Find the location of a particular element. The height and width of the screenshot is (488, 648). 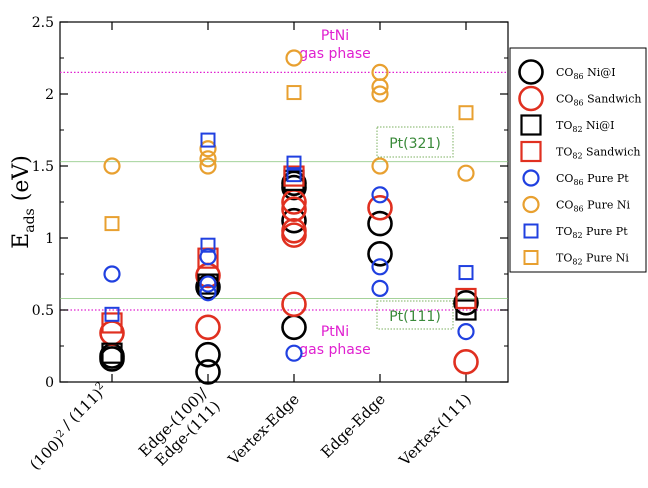

x-category-label-4: Vertex-(111) is located at coordinates (435, 430).